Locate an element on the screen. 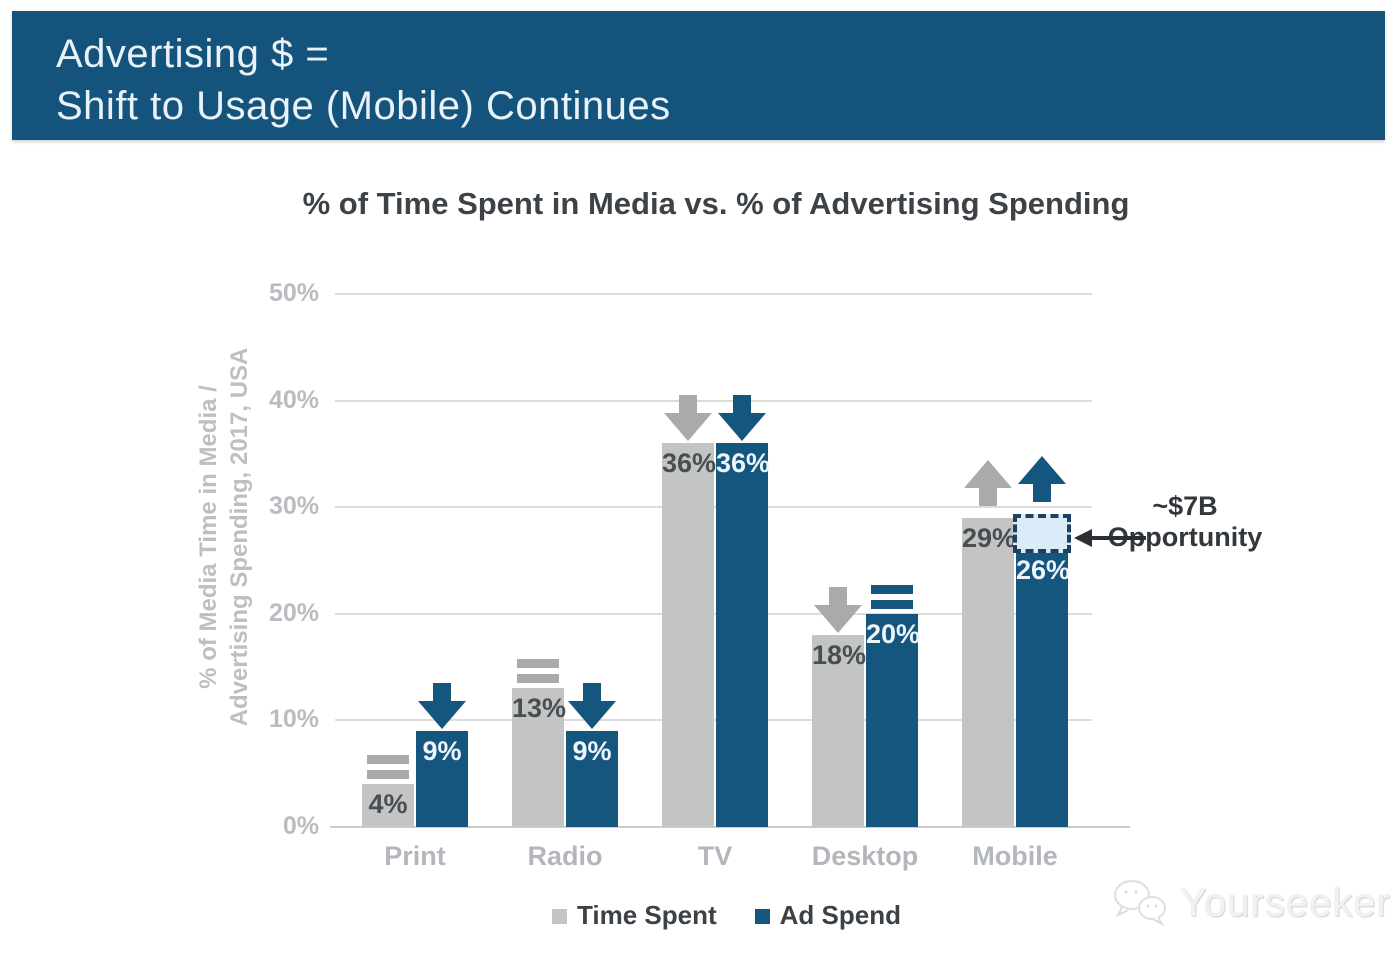 The width and height of the screenshot is (1399, 960). legend-label-ad-spend: Ad Spend is located at coordinates (840, 915).